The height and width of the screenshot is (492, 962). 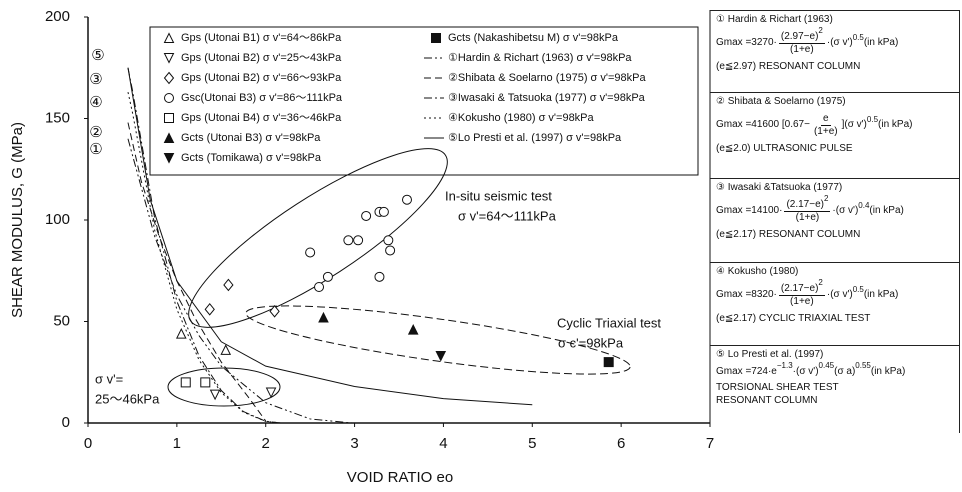 I want to click on x-tick-label: 3, so click(x=354, y=443).